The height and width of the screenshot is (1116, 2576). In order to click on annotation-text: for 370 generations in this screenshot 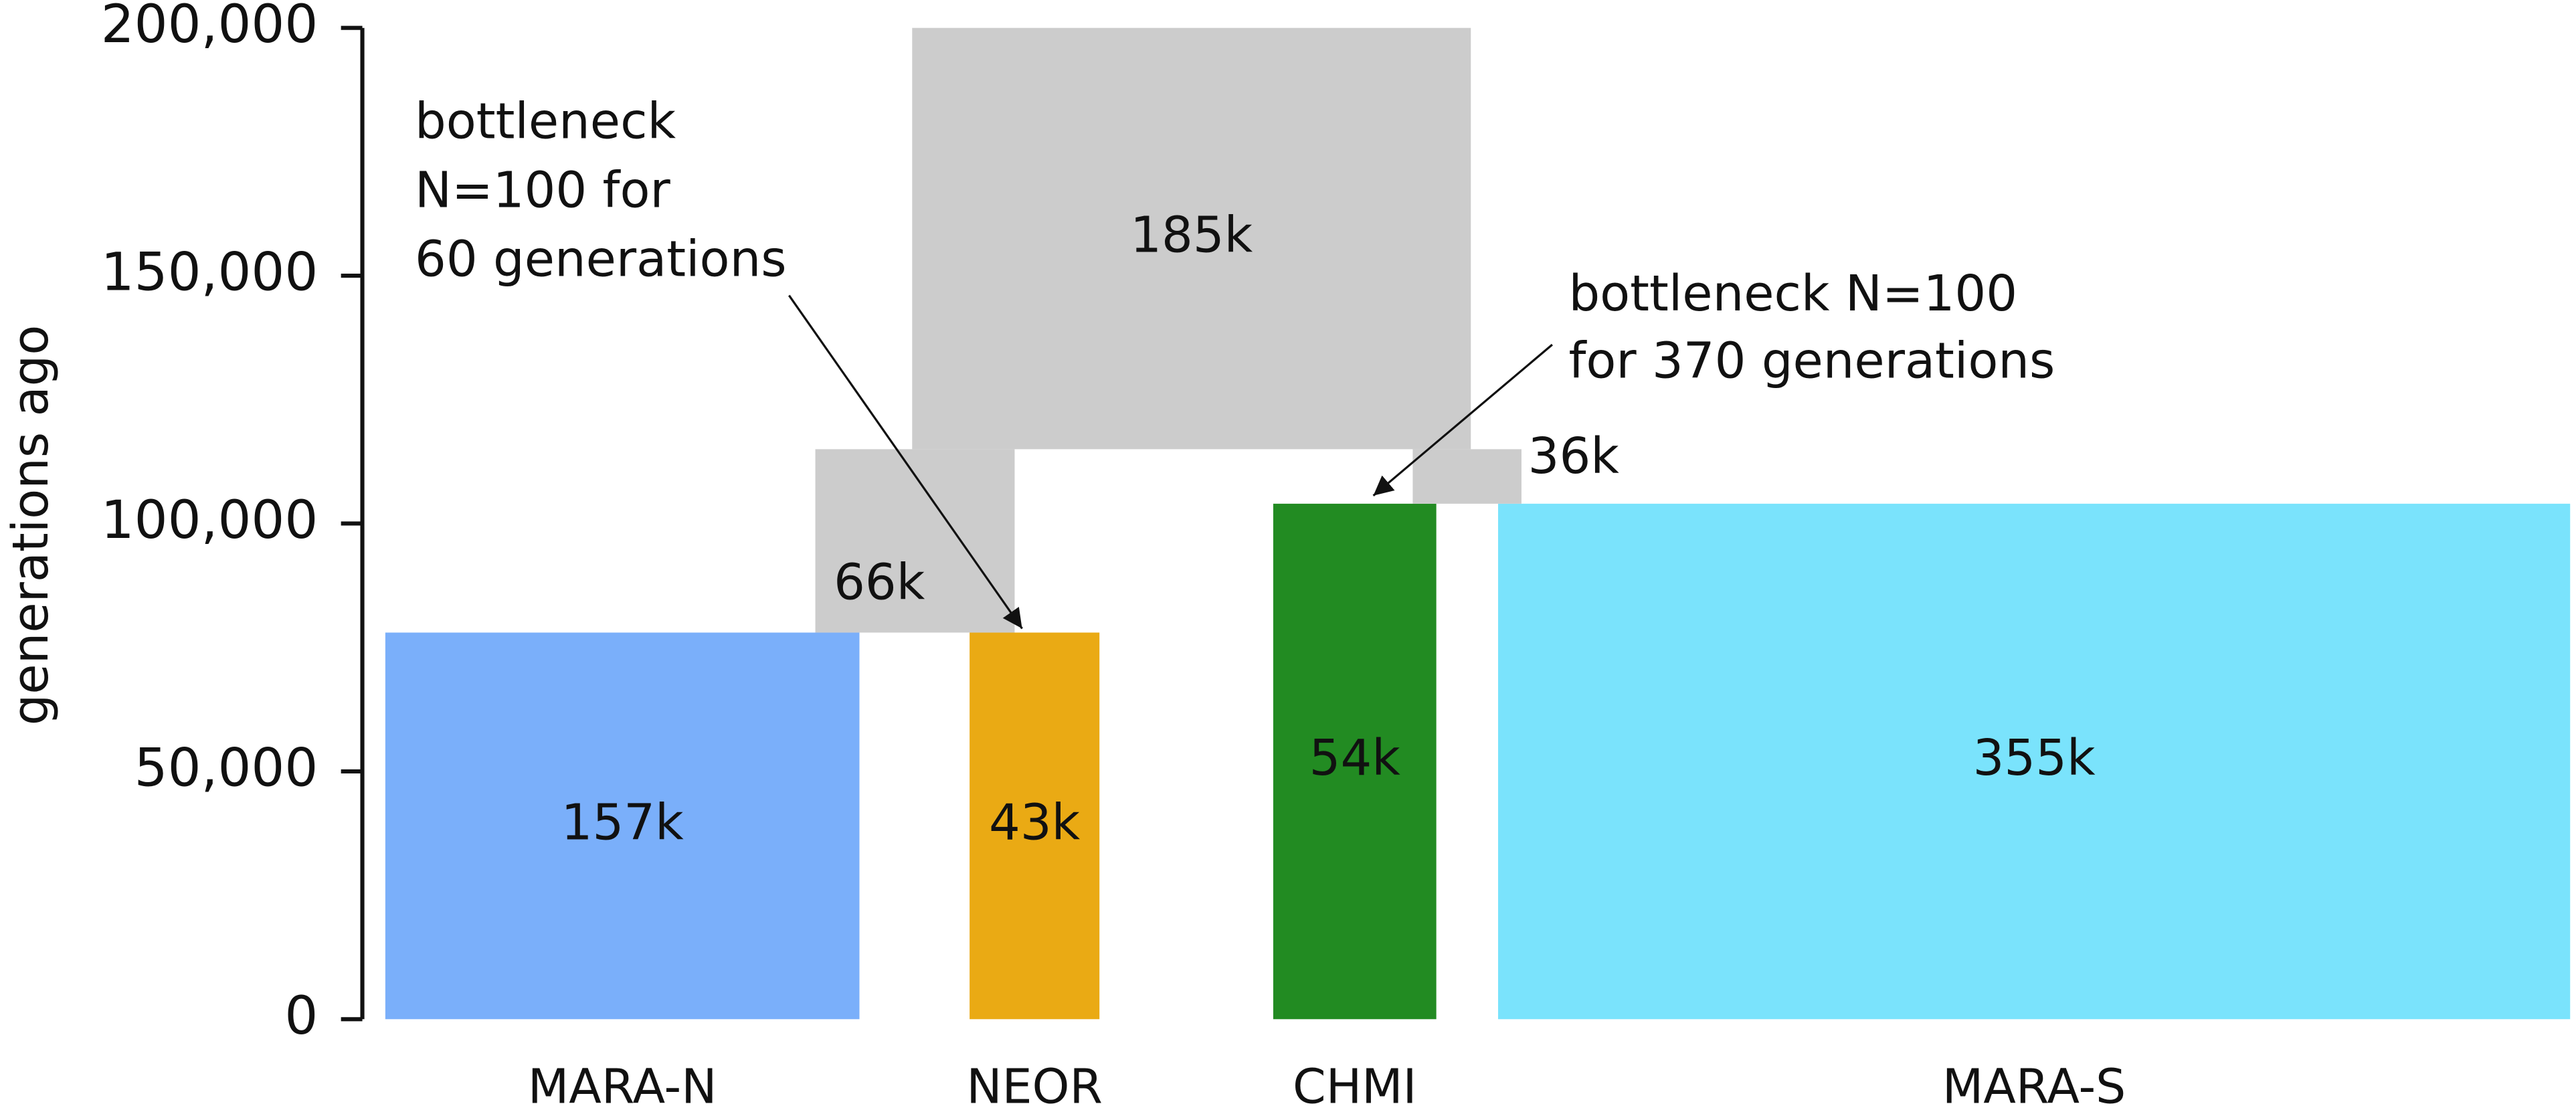, I will do `click(1811, 361)`.